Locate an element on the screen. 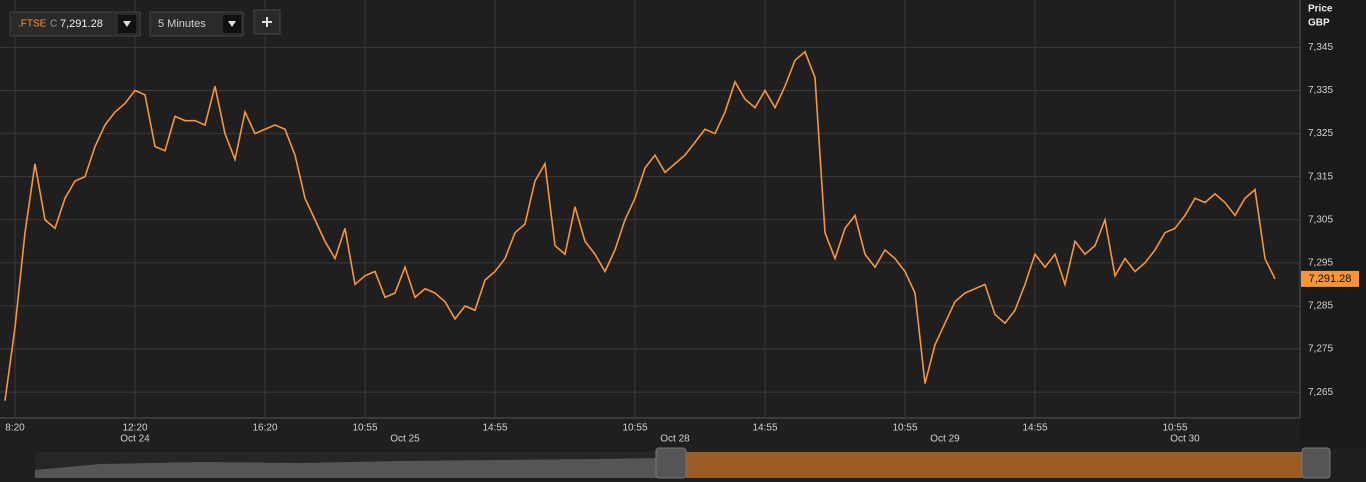 The width and height of the screenshot is (1366, 482). interval: 5 Minutes is located at coordinates (182, 24).